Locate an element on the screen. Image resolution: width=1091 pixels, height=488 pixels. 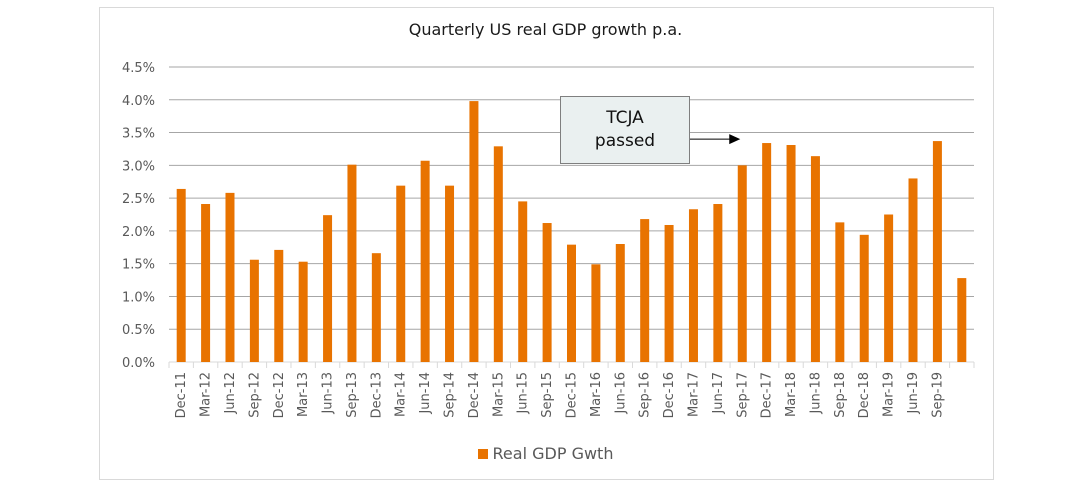
x-tick-label: Jun-17 is located at coordinates (718, 393).